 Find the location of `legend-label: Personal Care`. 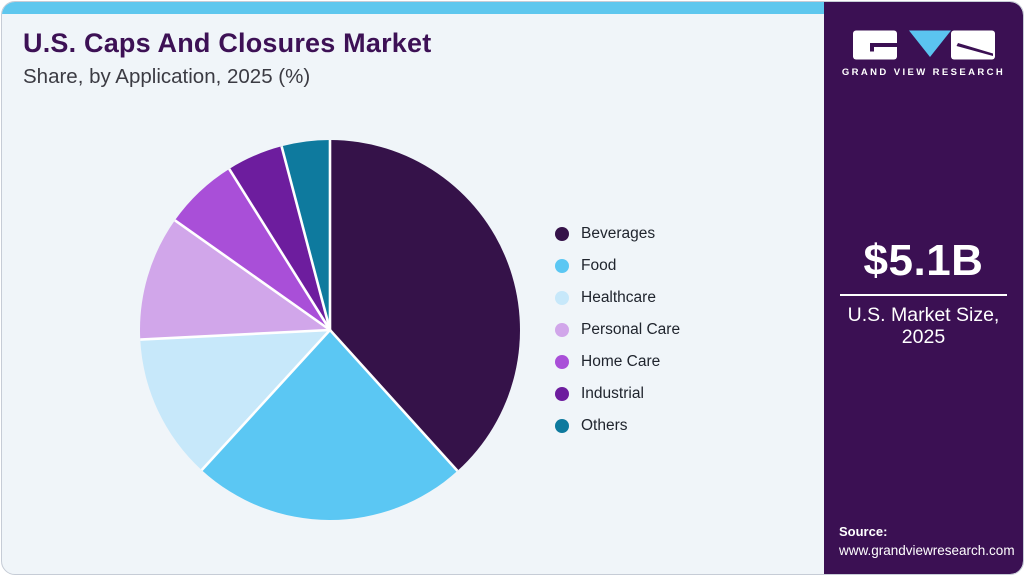

legend-label: Personal Care is located at coordinates (631, 329).